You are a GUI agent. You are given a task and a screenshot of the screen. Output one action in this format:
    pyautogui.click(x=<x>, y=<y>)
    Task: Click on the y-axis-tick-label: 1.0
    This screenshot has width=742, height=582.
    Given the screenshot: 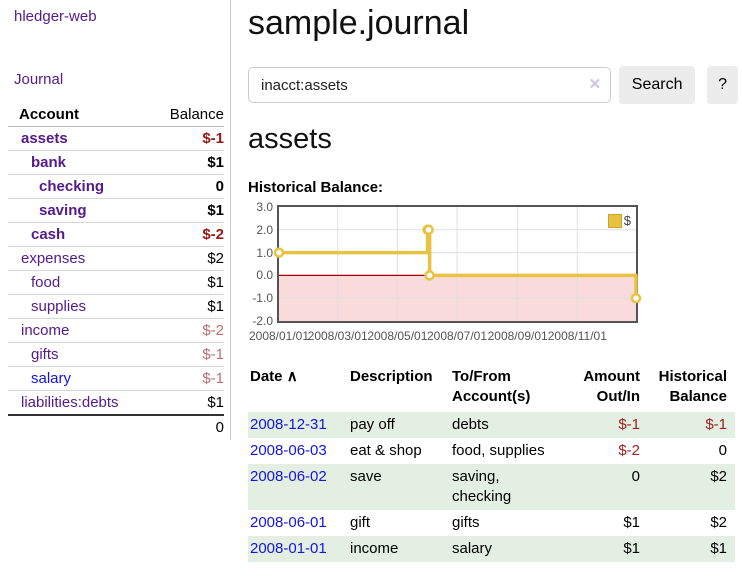 What is the action you would take?
    pyautogui.click(x=264, y=252)
    